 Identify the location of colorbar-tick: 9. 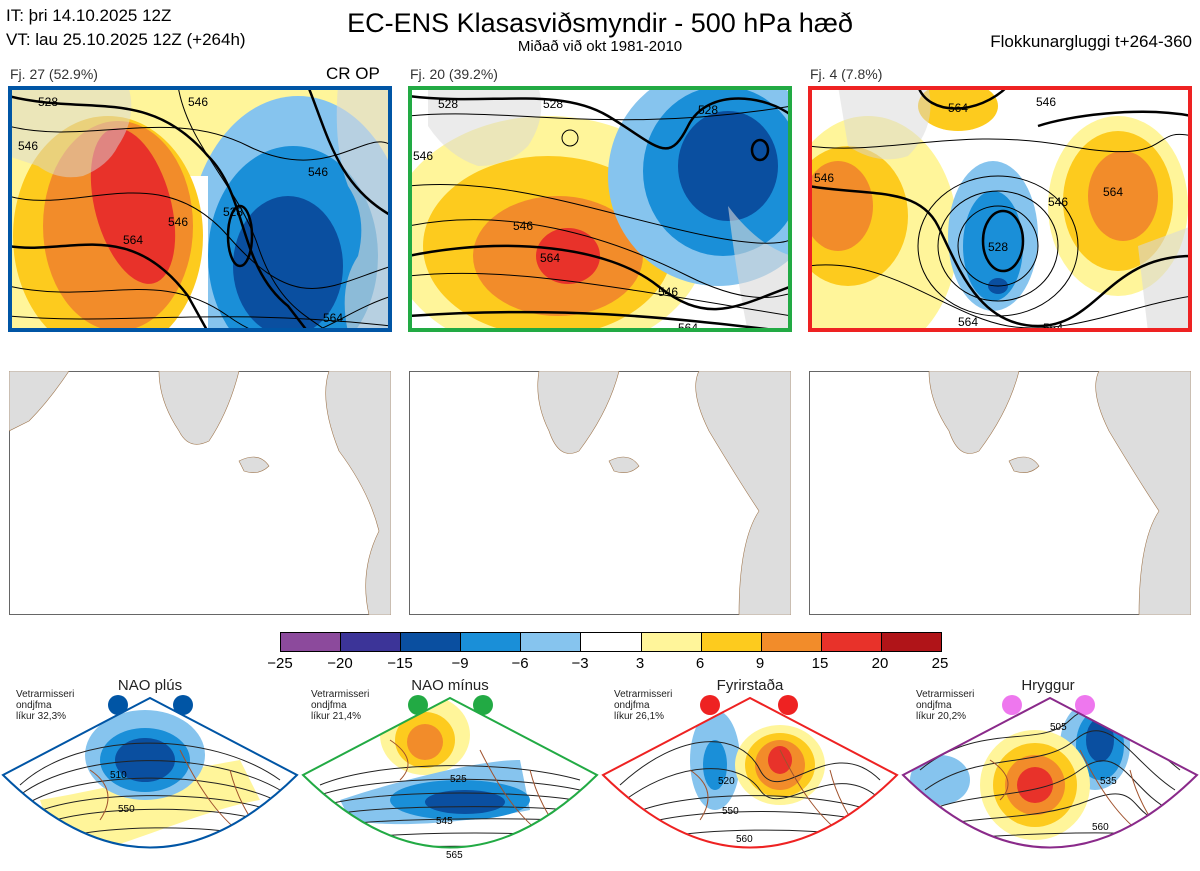
(760, 663).